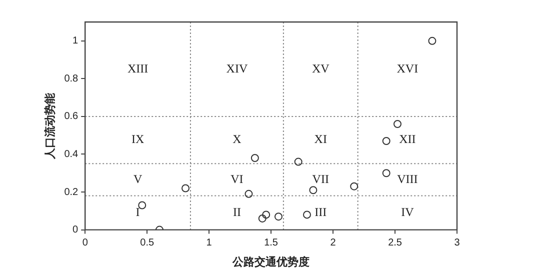 The image size is (553, 279). Describe the element at coordinates (407, 68) in the screenshot. I see `annotation: XVI` at that location.